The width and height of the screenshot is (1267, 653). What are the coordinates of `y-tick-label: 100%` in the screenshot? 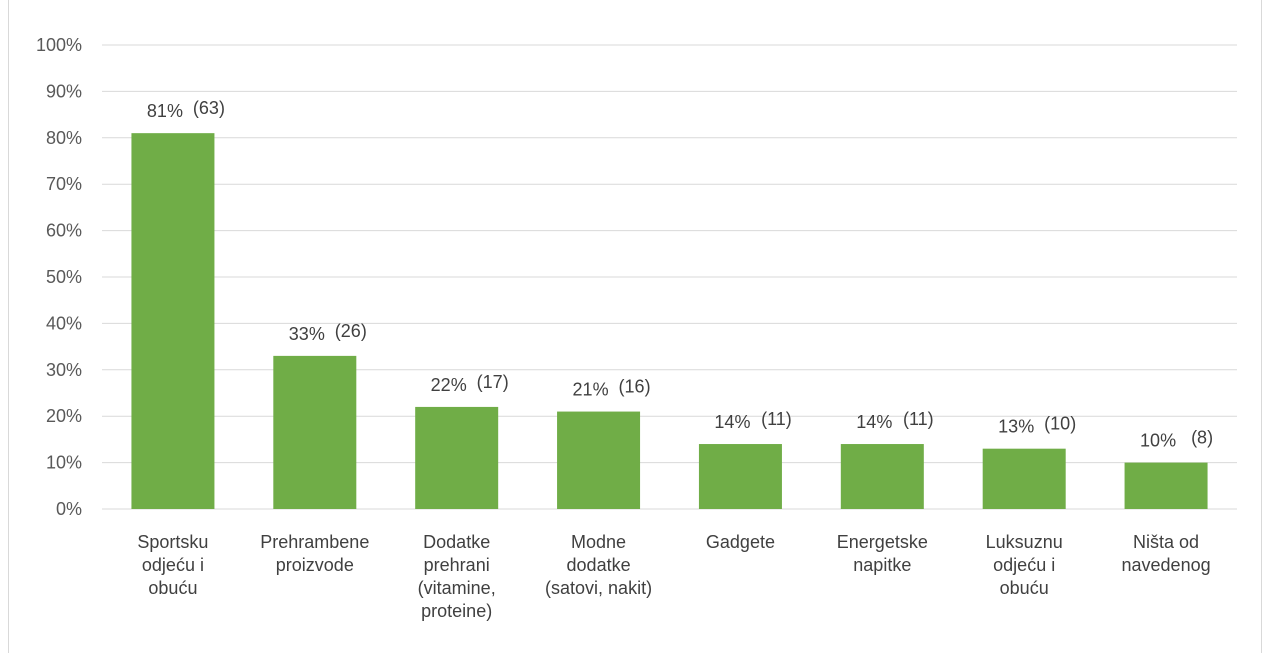 It's located at (59, 45).